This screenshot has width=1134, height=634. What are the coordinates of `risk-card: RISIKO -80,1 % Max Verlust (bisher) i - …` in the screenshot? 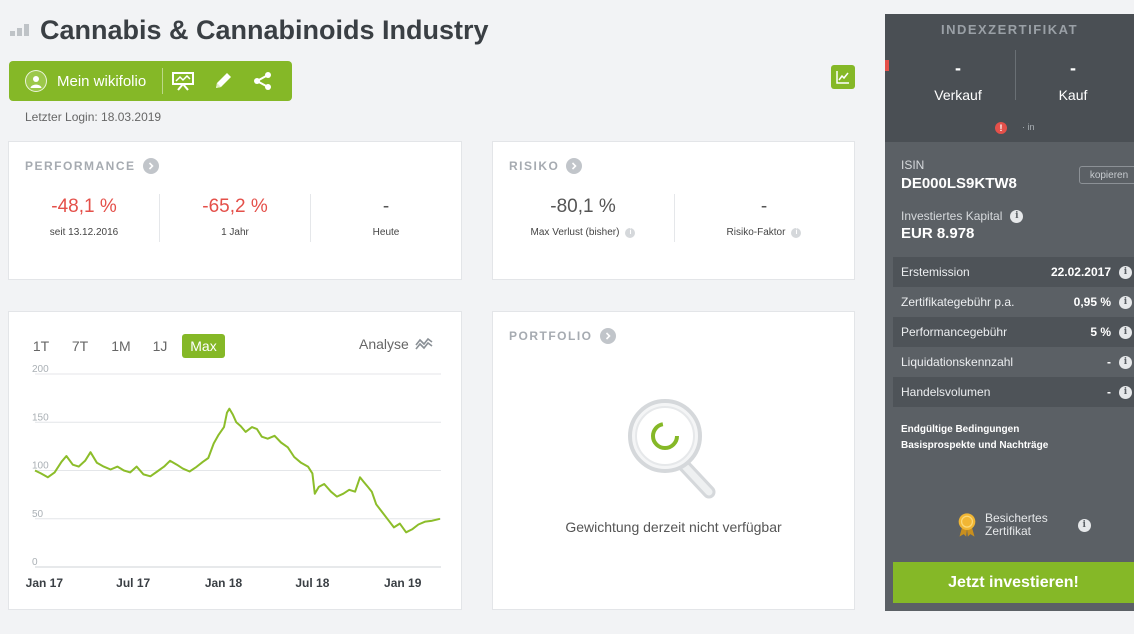 It's located at (673, 210).